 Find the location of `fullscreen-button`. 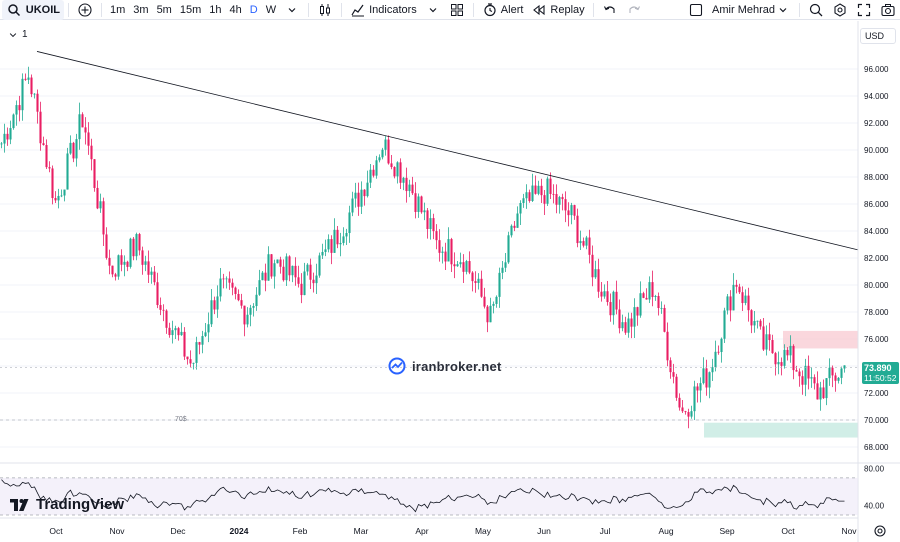

fullscreen-button is located at coordinates (864, 10).